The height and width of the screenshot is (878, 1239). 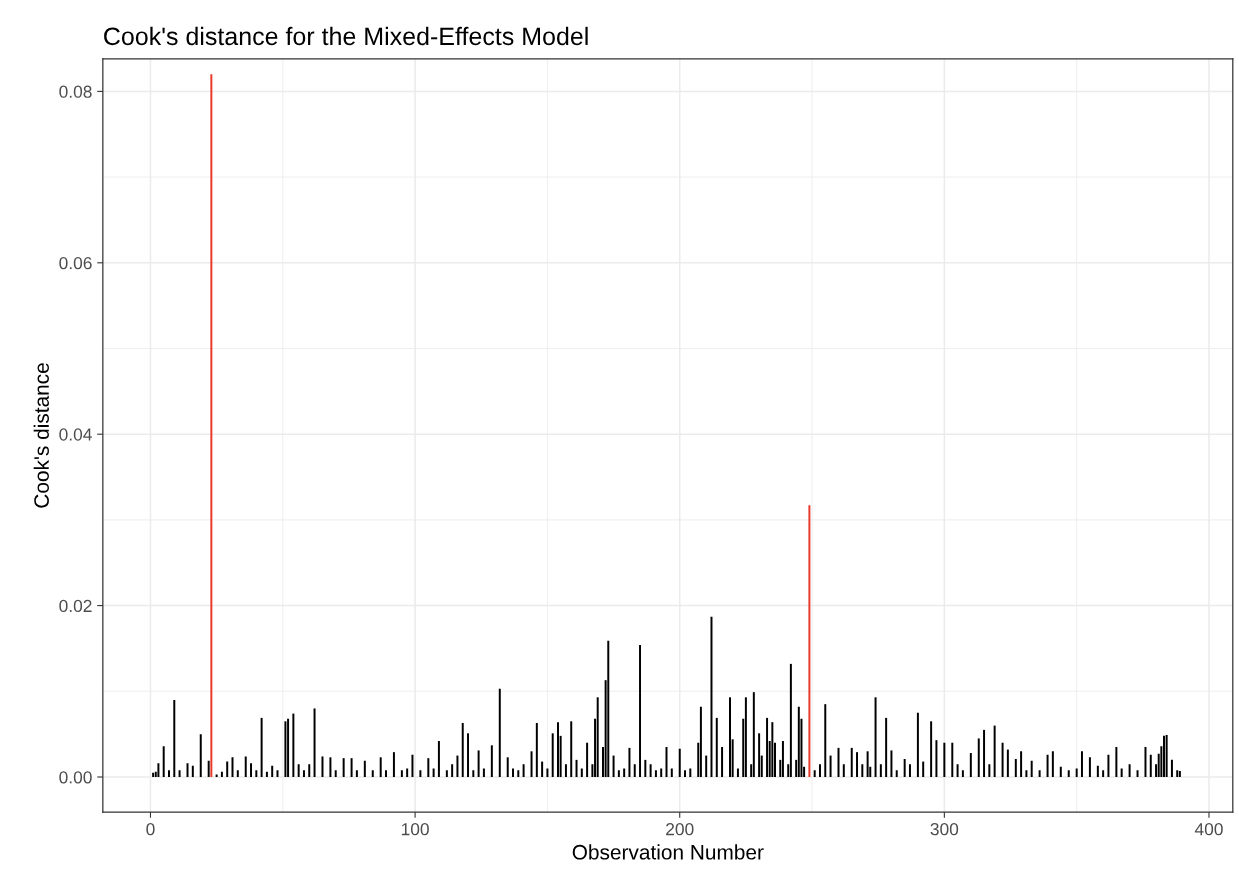 I want to click on x-tick-label: 300, so click(x=944, y=829).